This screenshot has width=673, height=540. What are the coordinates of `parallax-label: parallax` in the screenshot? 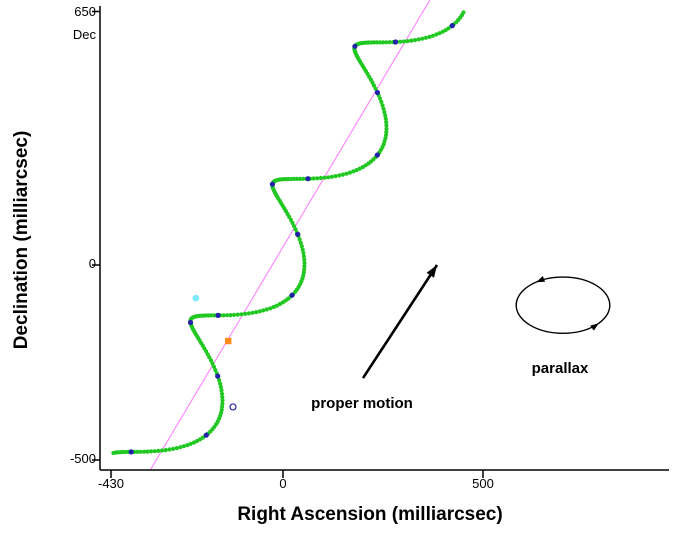 It's located at (560, 368).